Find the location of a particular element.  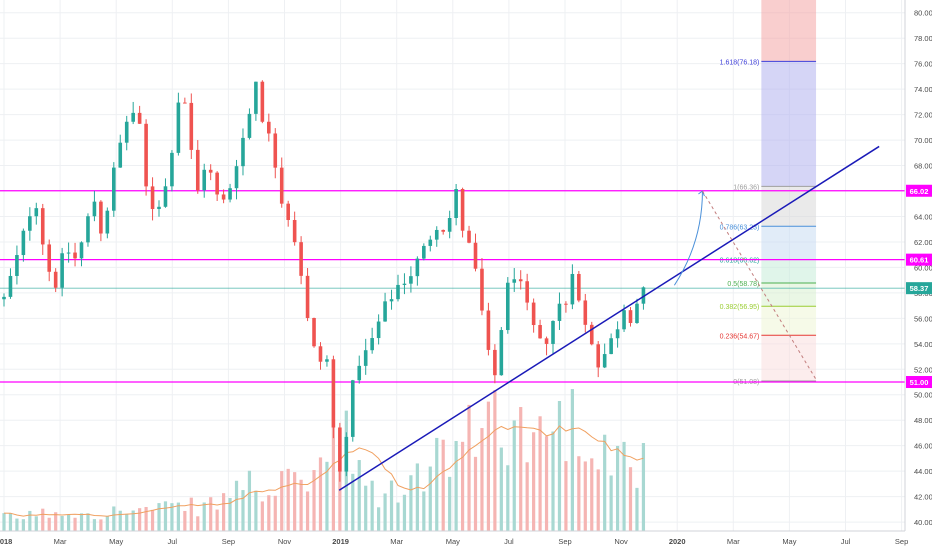

price-axis-tick-label: 70.00 is located at coordinates (923, 140).